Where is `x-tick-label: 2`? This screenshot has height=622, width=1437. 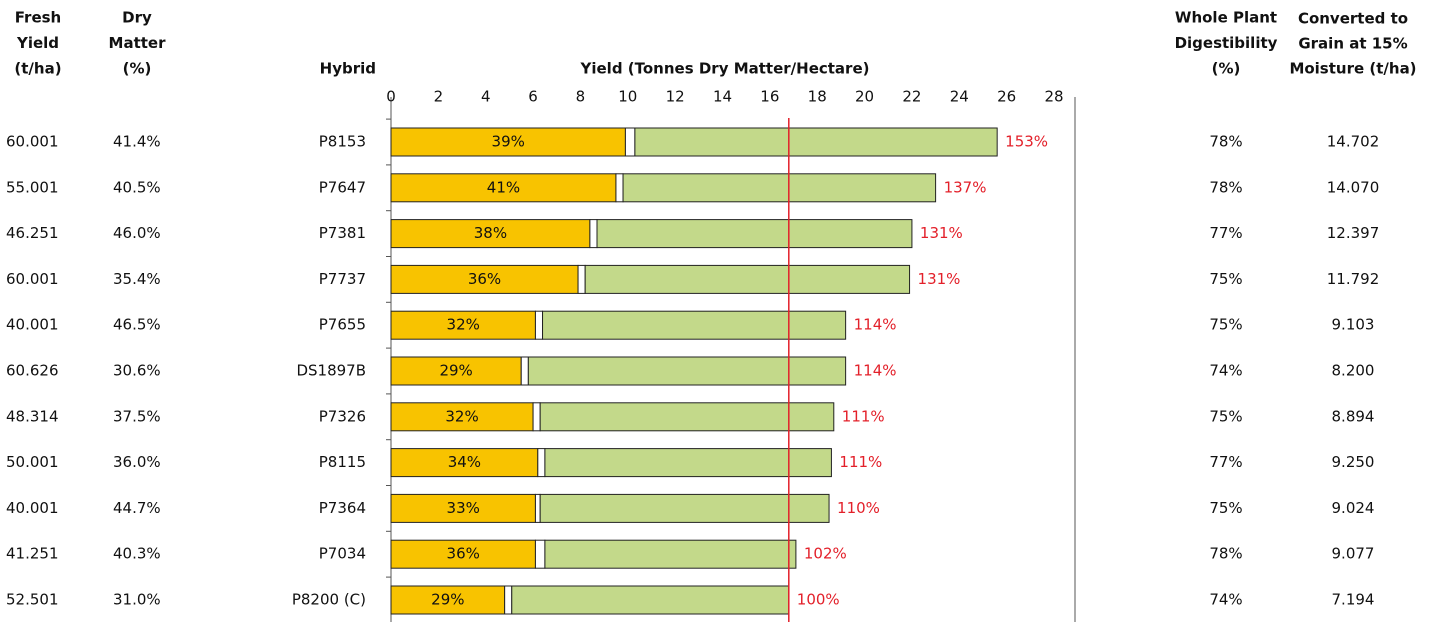 x-tick-label: 2 is located at coordinates (439, 97).